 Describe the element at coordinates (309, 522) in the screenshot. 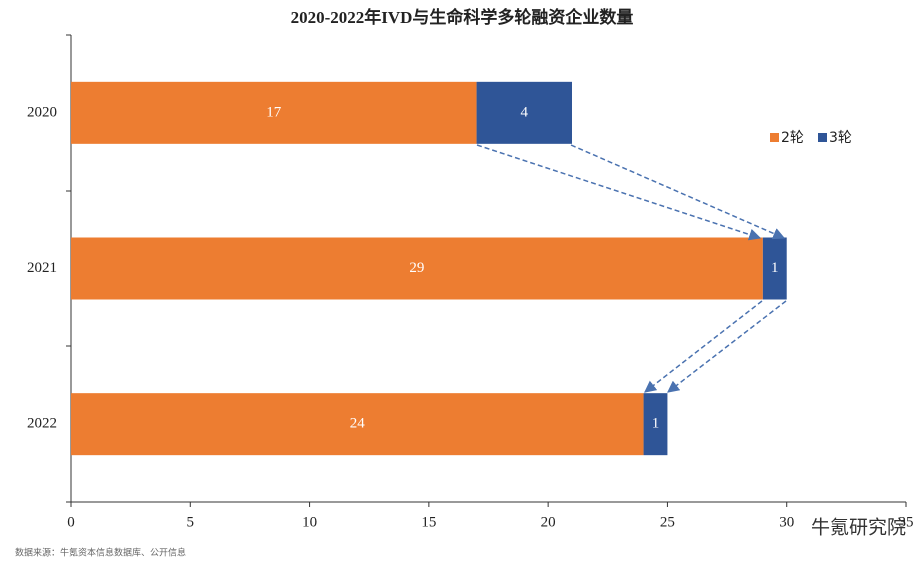

I see `x-tick-label: 10` at that location.